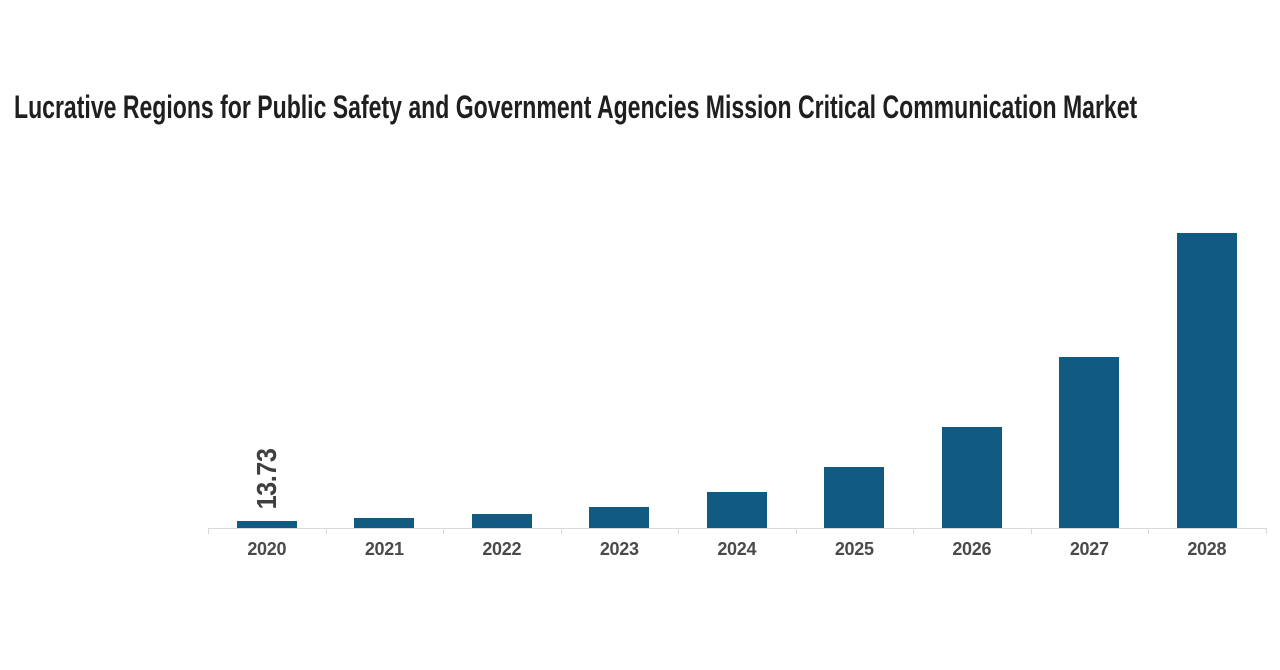  What do you see at coordinates (736, 510) in the screenshot?
I see `bar-2024` at bounding box center [736, 510].